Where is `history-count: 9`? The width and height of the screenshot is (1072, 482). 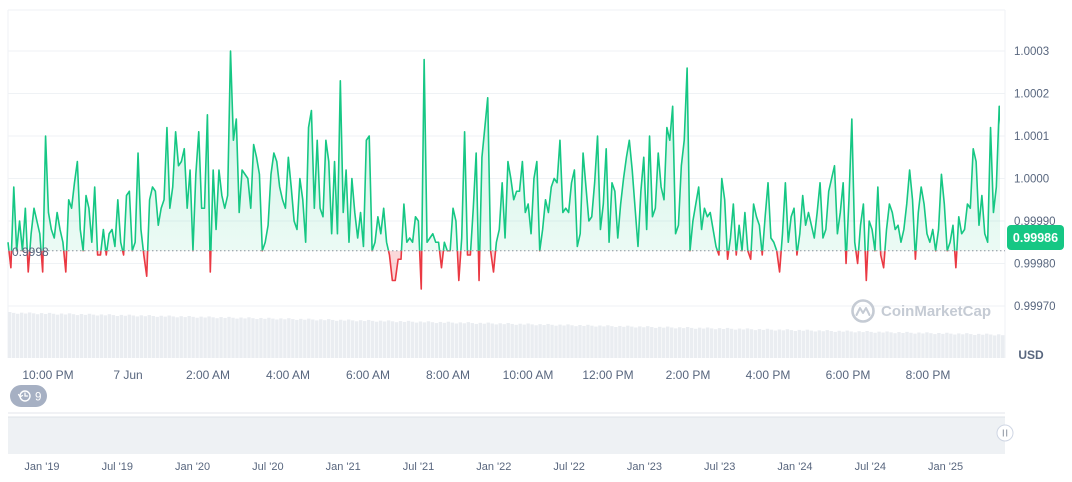
history-count: 9 is located at coordinates (38, 398).